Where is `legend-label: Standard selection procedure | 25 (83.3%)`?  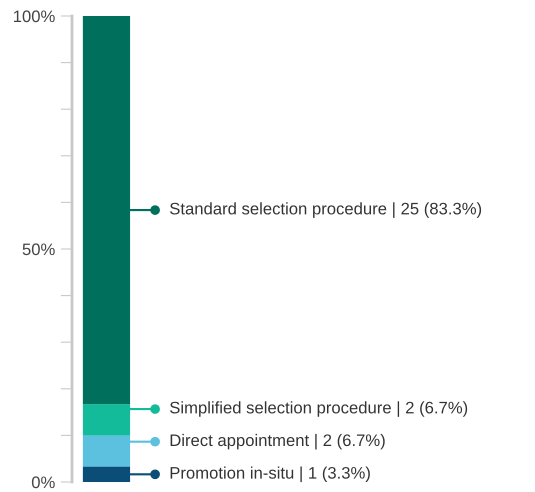
legend-label: Standard selection procedure | 25 (83.3%) is located at coordinates (326, 210).